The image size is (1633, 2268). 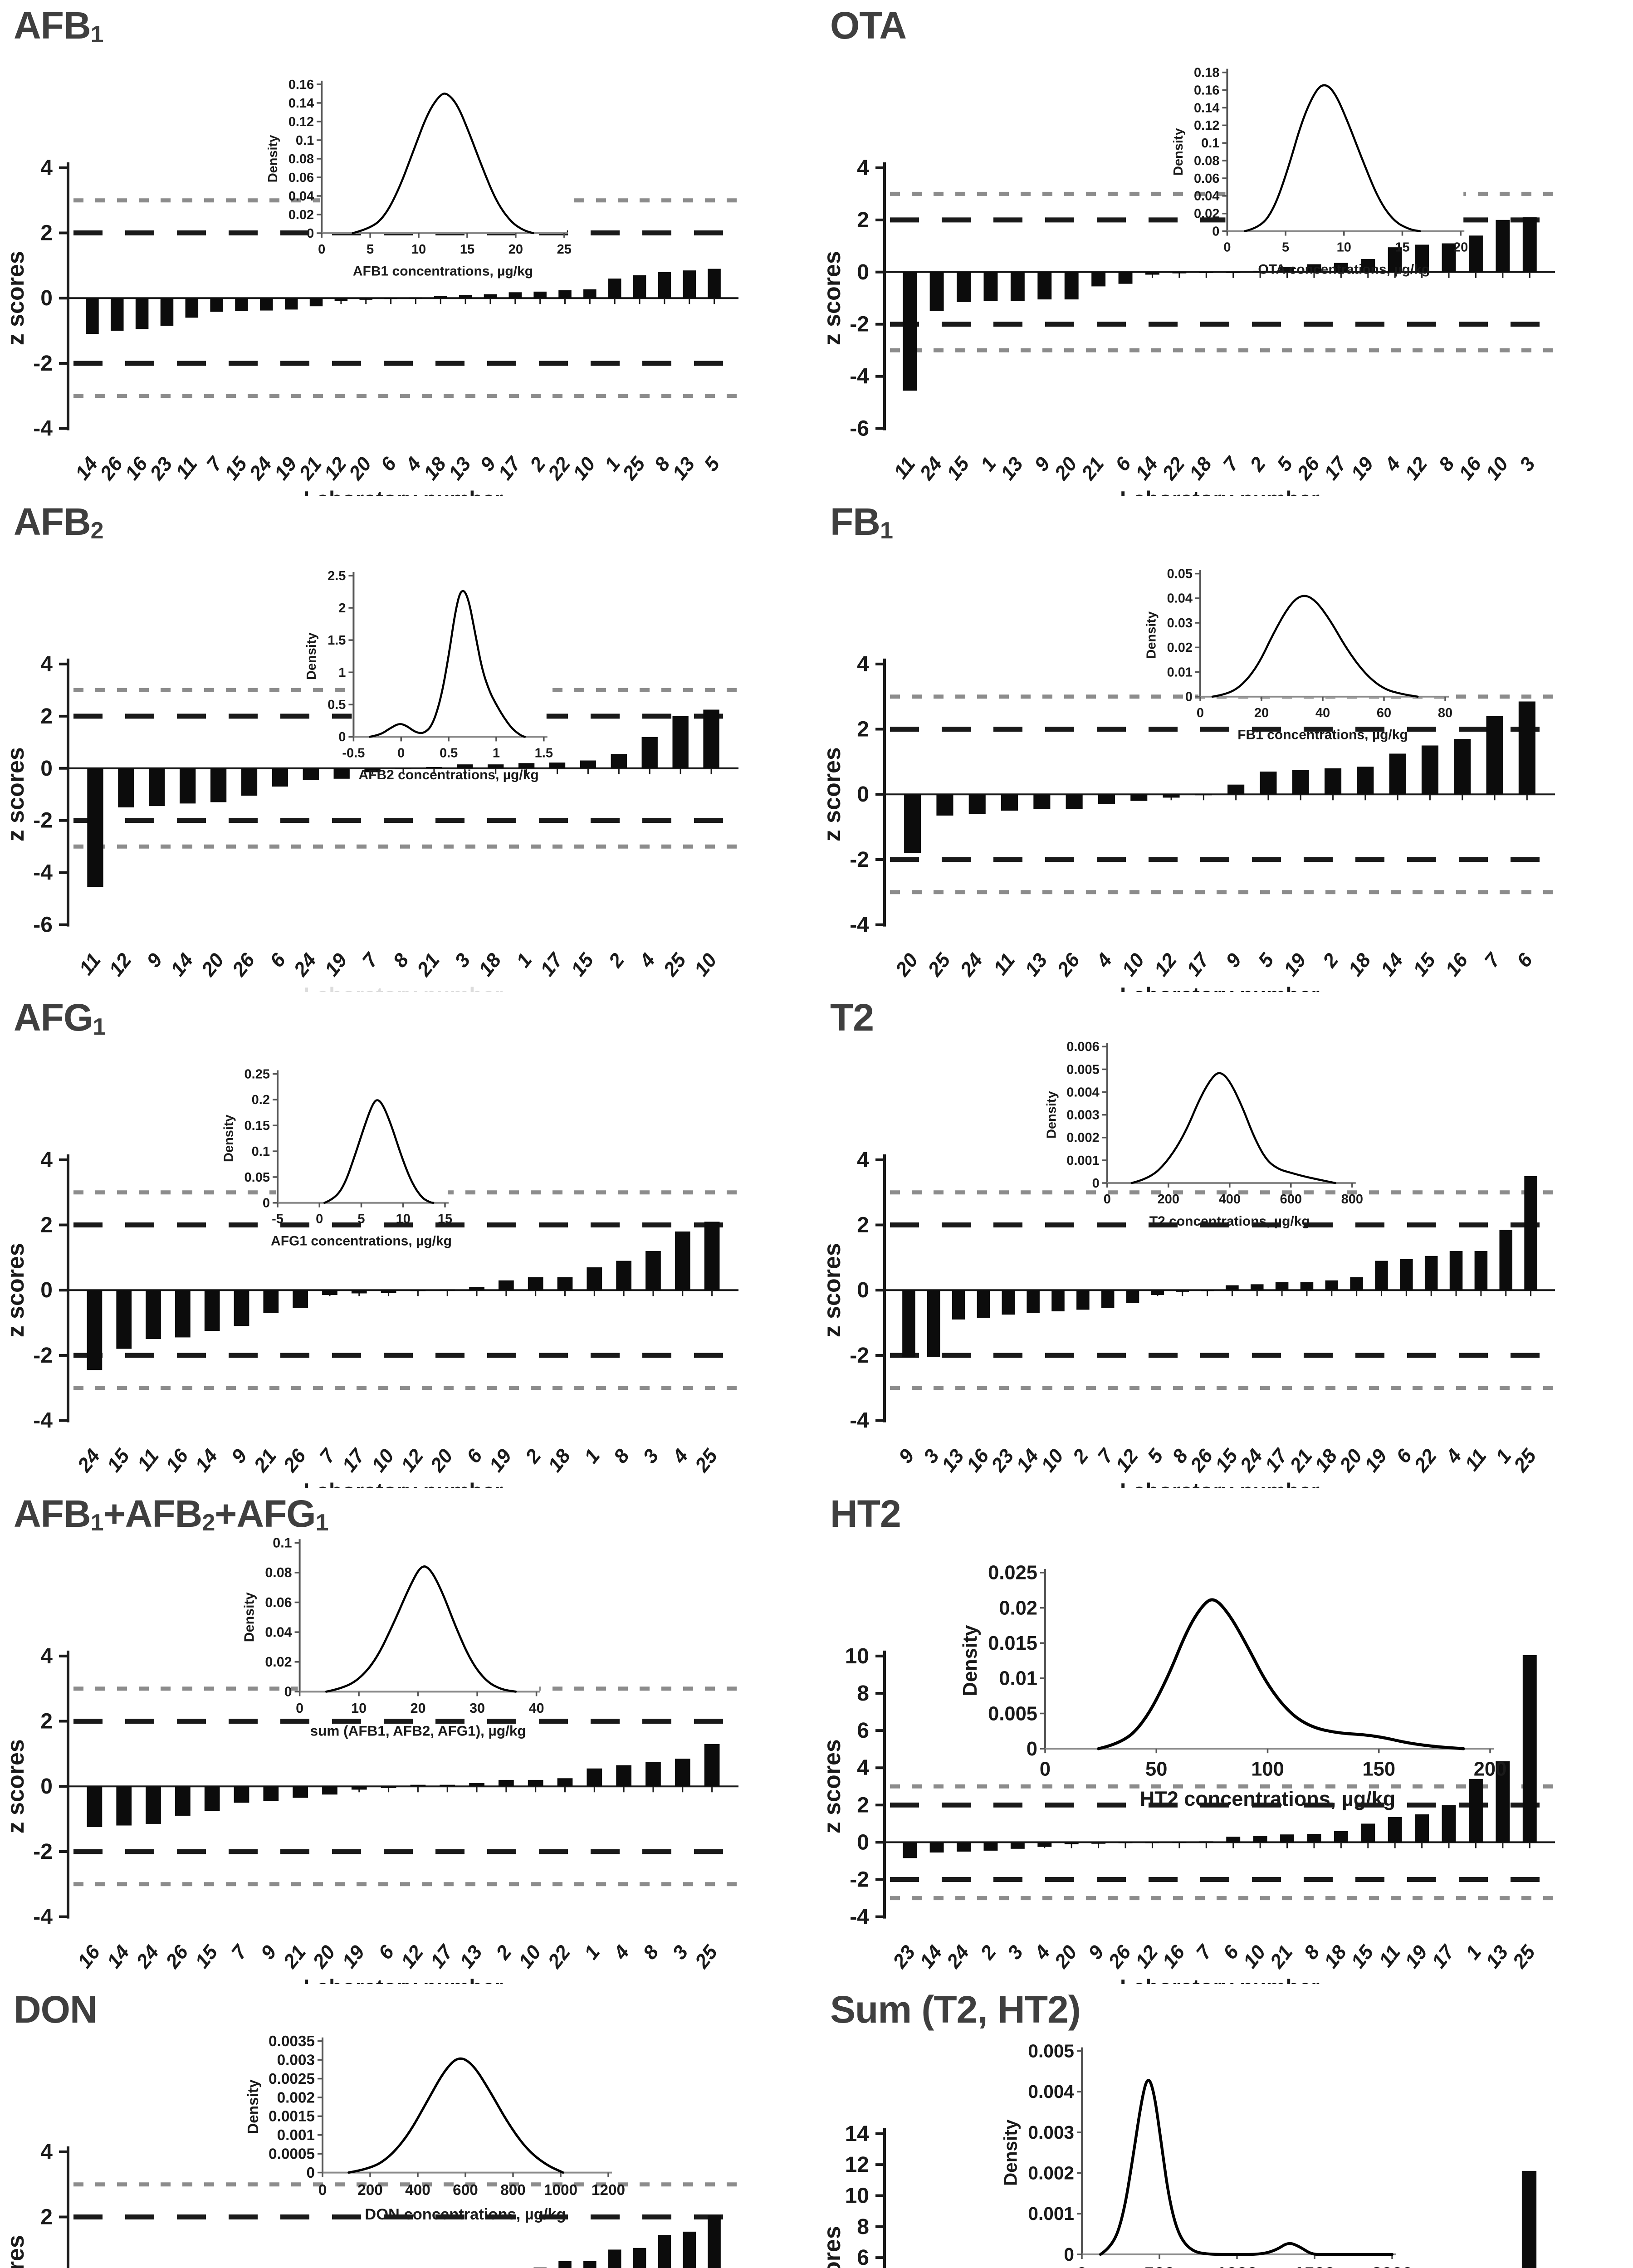 What do you see at coordinates (359, 1709) in the screenshot?
I see `inset-x-tick-label: 10` at bounding box center [359, 1709].